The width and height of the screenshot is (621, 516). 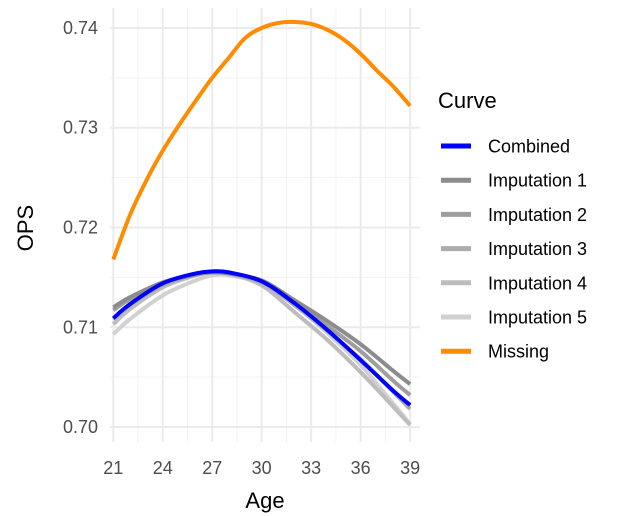 What do you see at coordinates (311, 468) in the screenshot?
I see `x-tick-label: 33` at bounding box center [311, 468].